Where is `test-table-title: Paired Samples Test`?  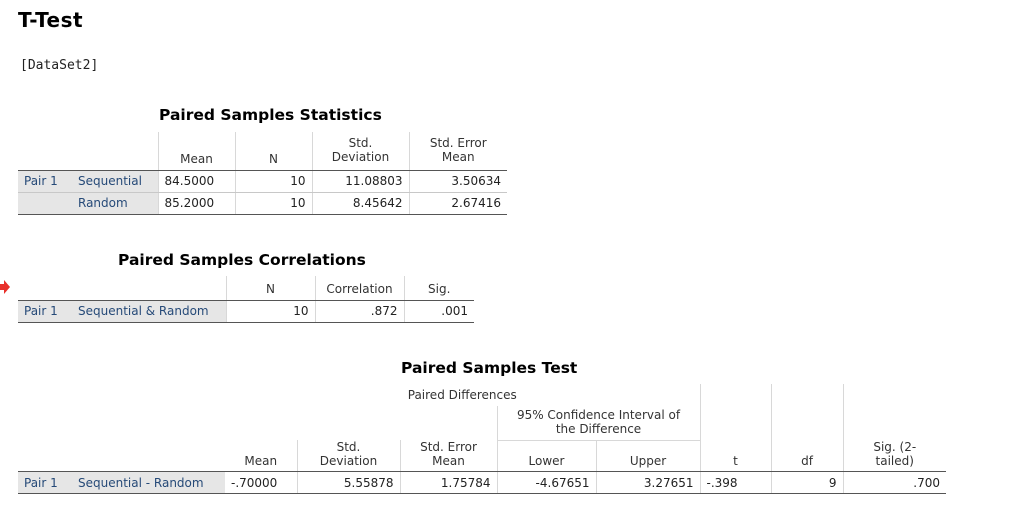 test-table-title: Paired Samples Test is located at coordinates (489, 368).